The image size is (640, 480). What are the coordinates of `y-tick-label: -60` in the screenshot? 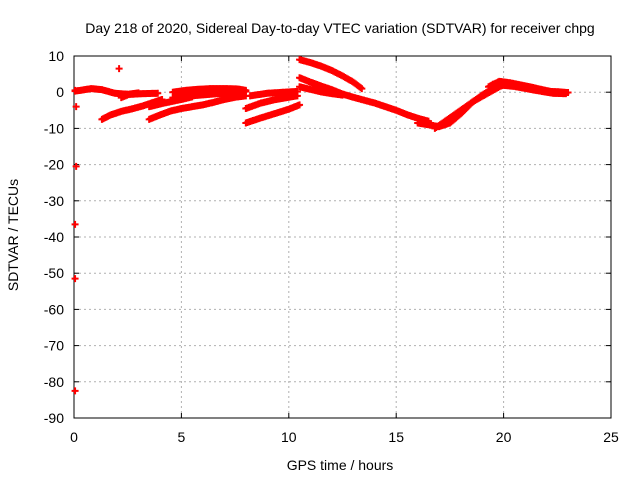 It's located at (54, 309).